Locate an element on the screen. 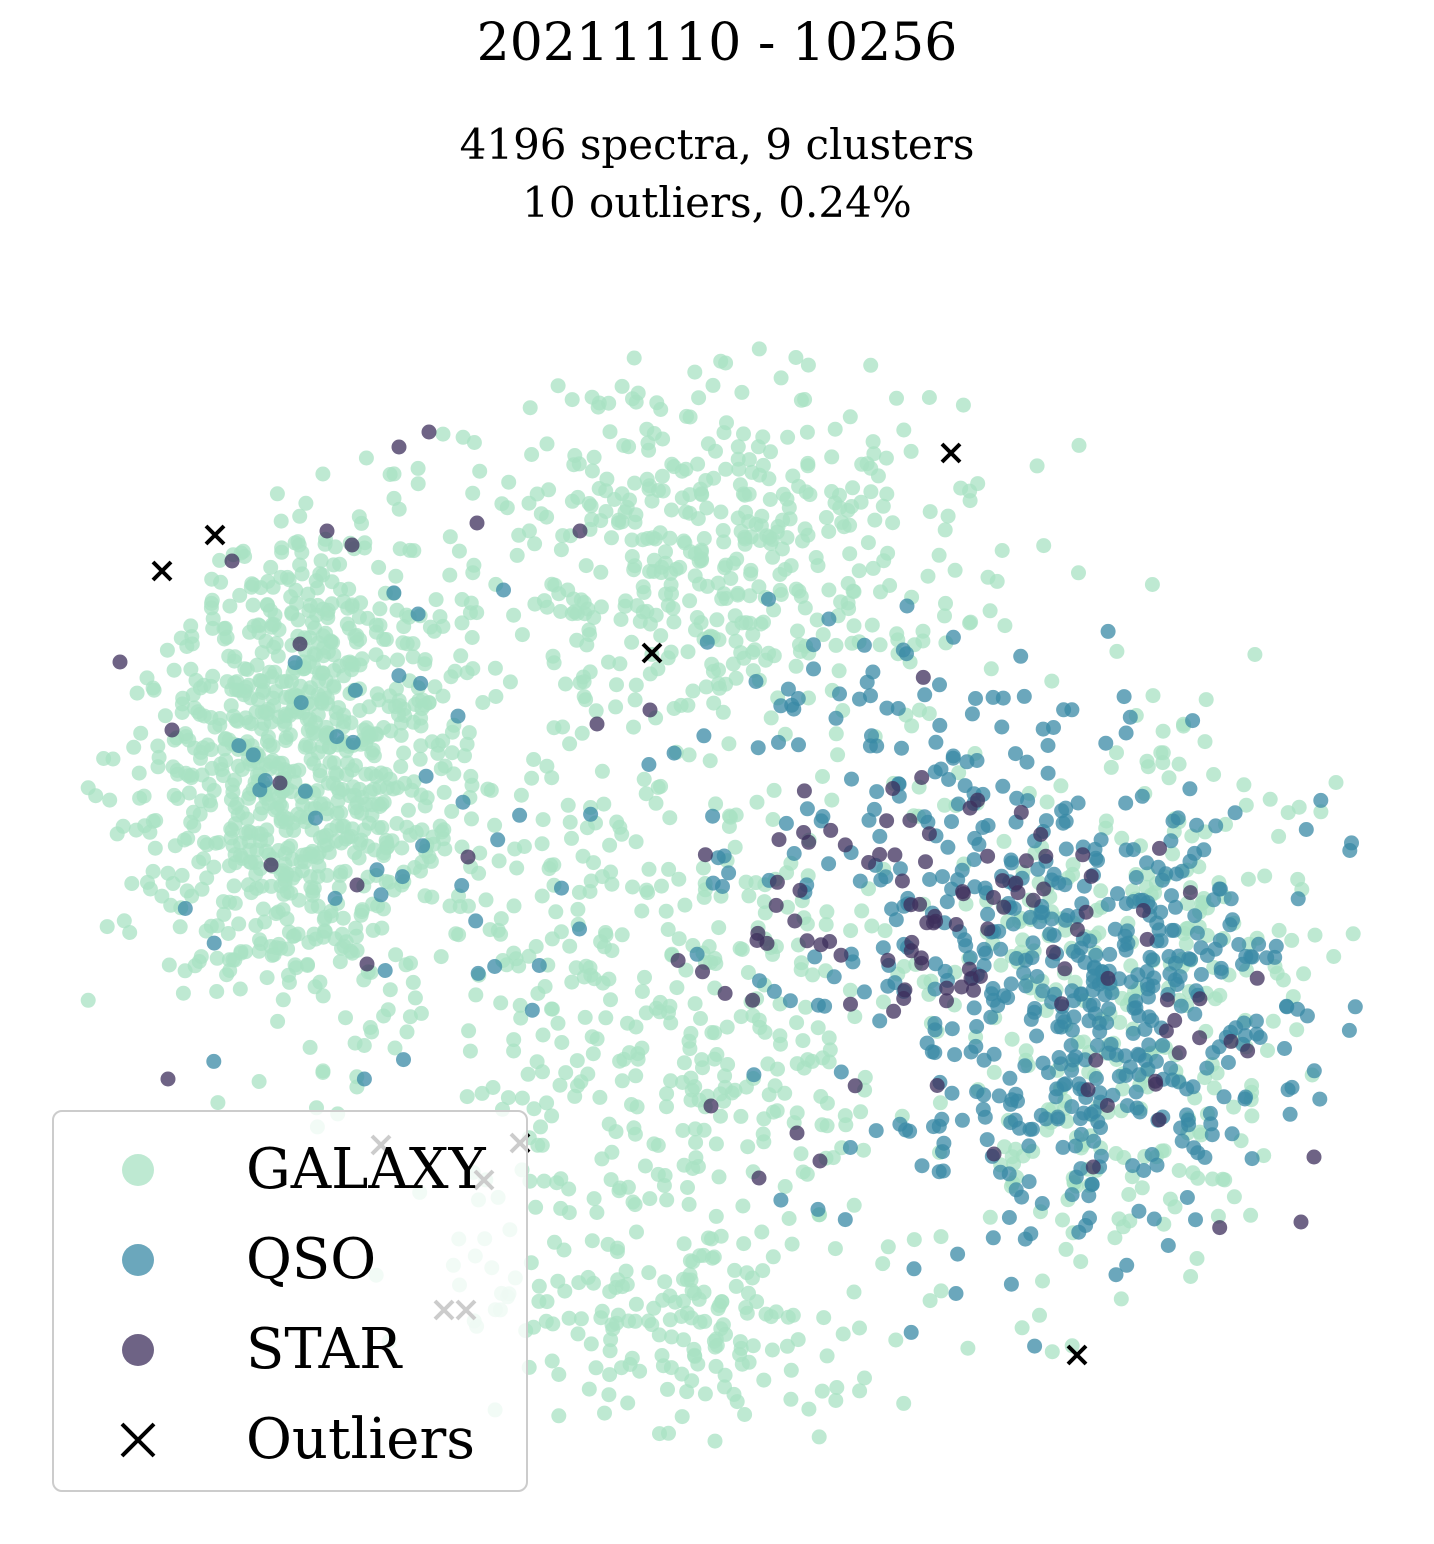 Image resolution: width=1434 pixels, height=1544 pixels. point-galaxy-2050 is located at coordinates (1334, 956).